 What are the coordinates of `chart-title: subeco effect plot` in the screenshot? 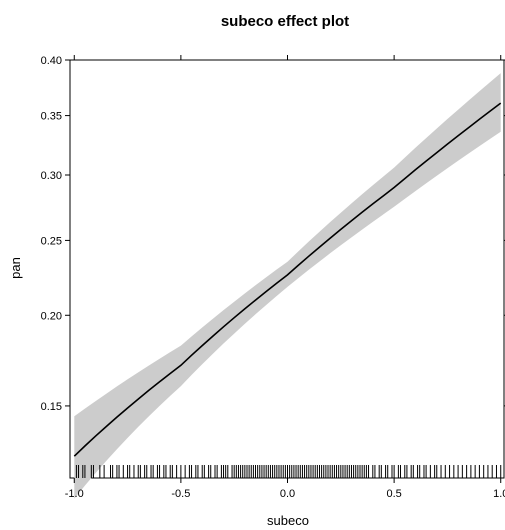 It's located at (285, 21).